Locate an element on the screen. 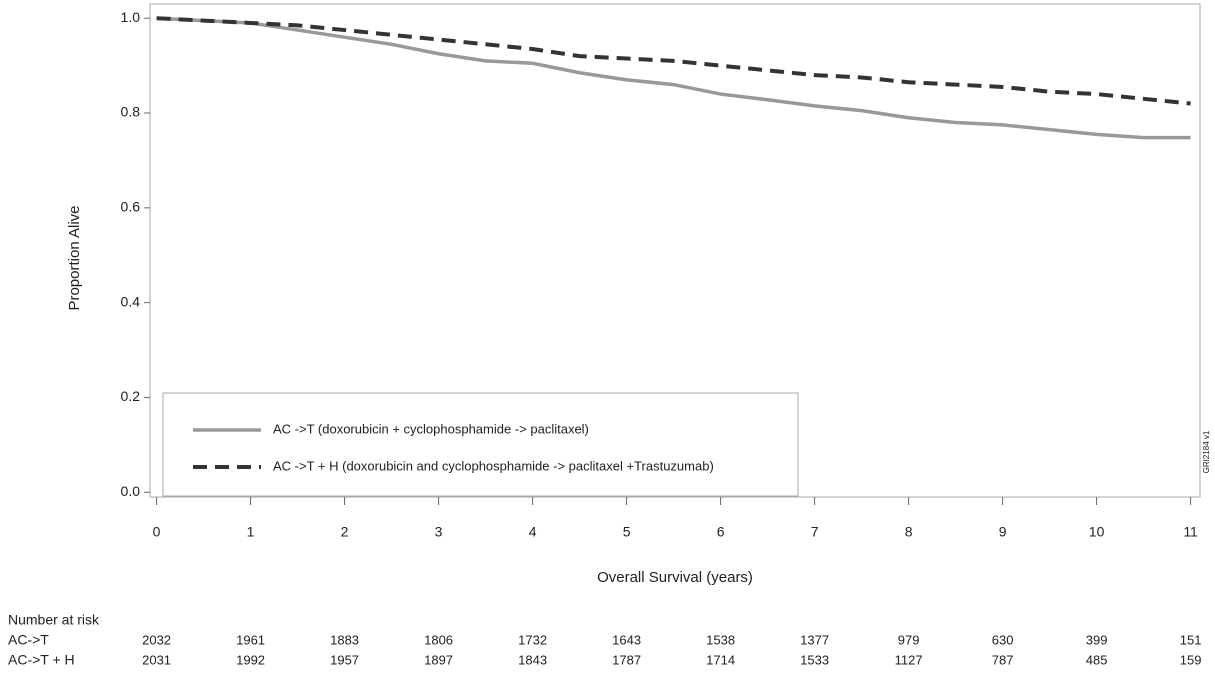 The width and height of the screenshot is (1215, 674). side-note: GRI2184 v1 is located at coordinates (1206, 451).